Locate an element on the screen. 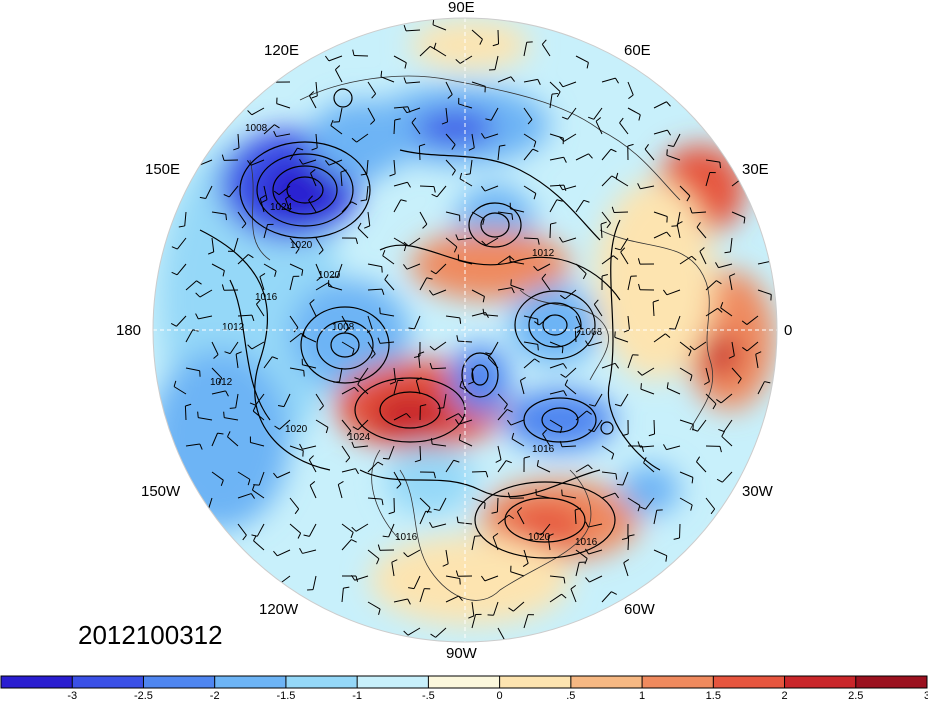  colorbar-swatch is located at coordinates (606, 682).